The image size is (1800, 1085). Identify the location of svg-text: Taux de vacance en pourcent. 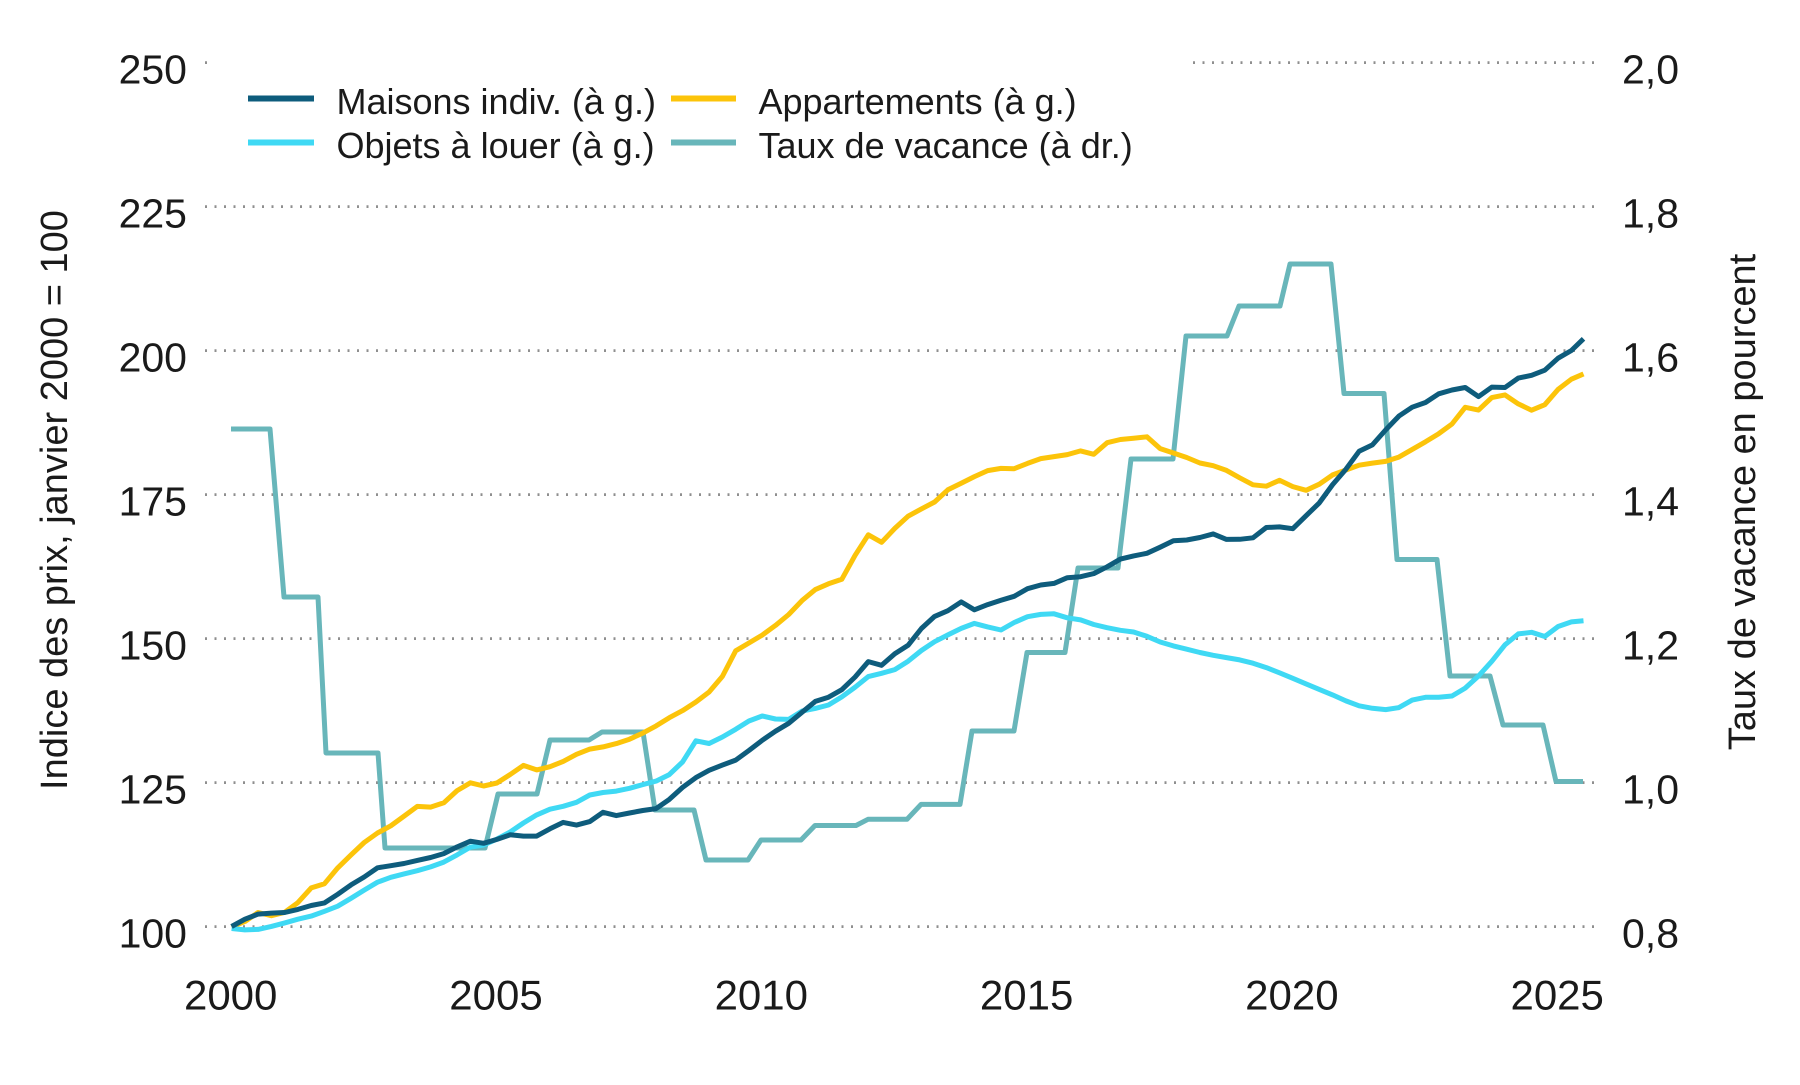
(1743, 501).